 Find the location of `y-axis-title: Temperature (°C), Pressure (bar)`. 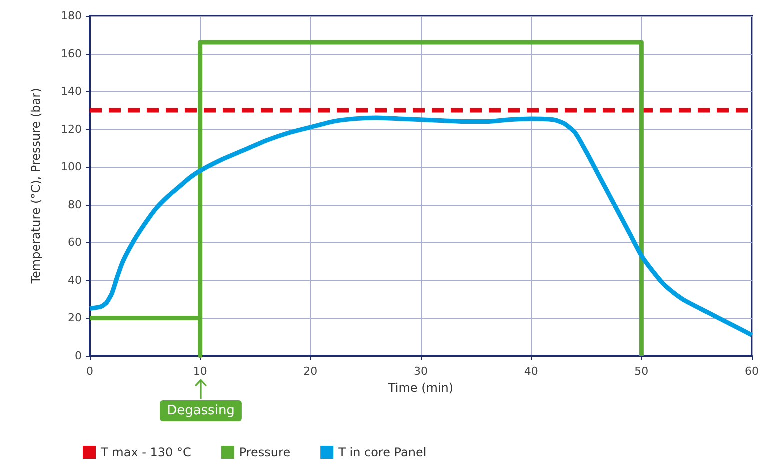

y-axis-title: Temperature (°C), Pressure (bar) is located at coordinates (36, 186).